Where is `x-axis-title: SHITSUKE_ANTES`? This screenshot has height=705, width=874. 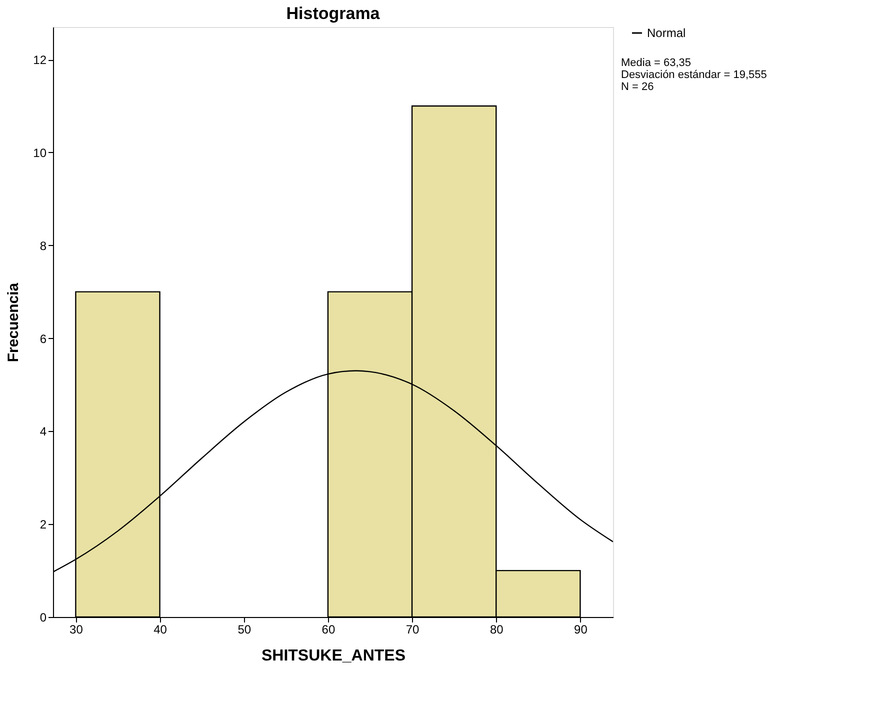 x-axis-title: SHITSUKE_ANTES is located at coordinates (333, 656).